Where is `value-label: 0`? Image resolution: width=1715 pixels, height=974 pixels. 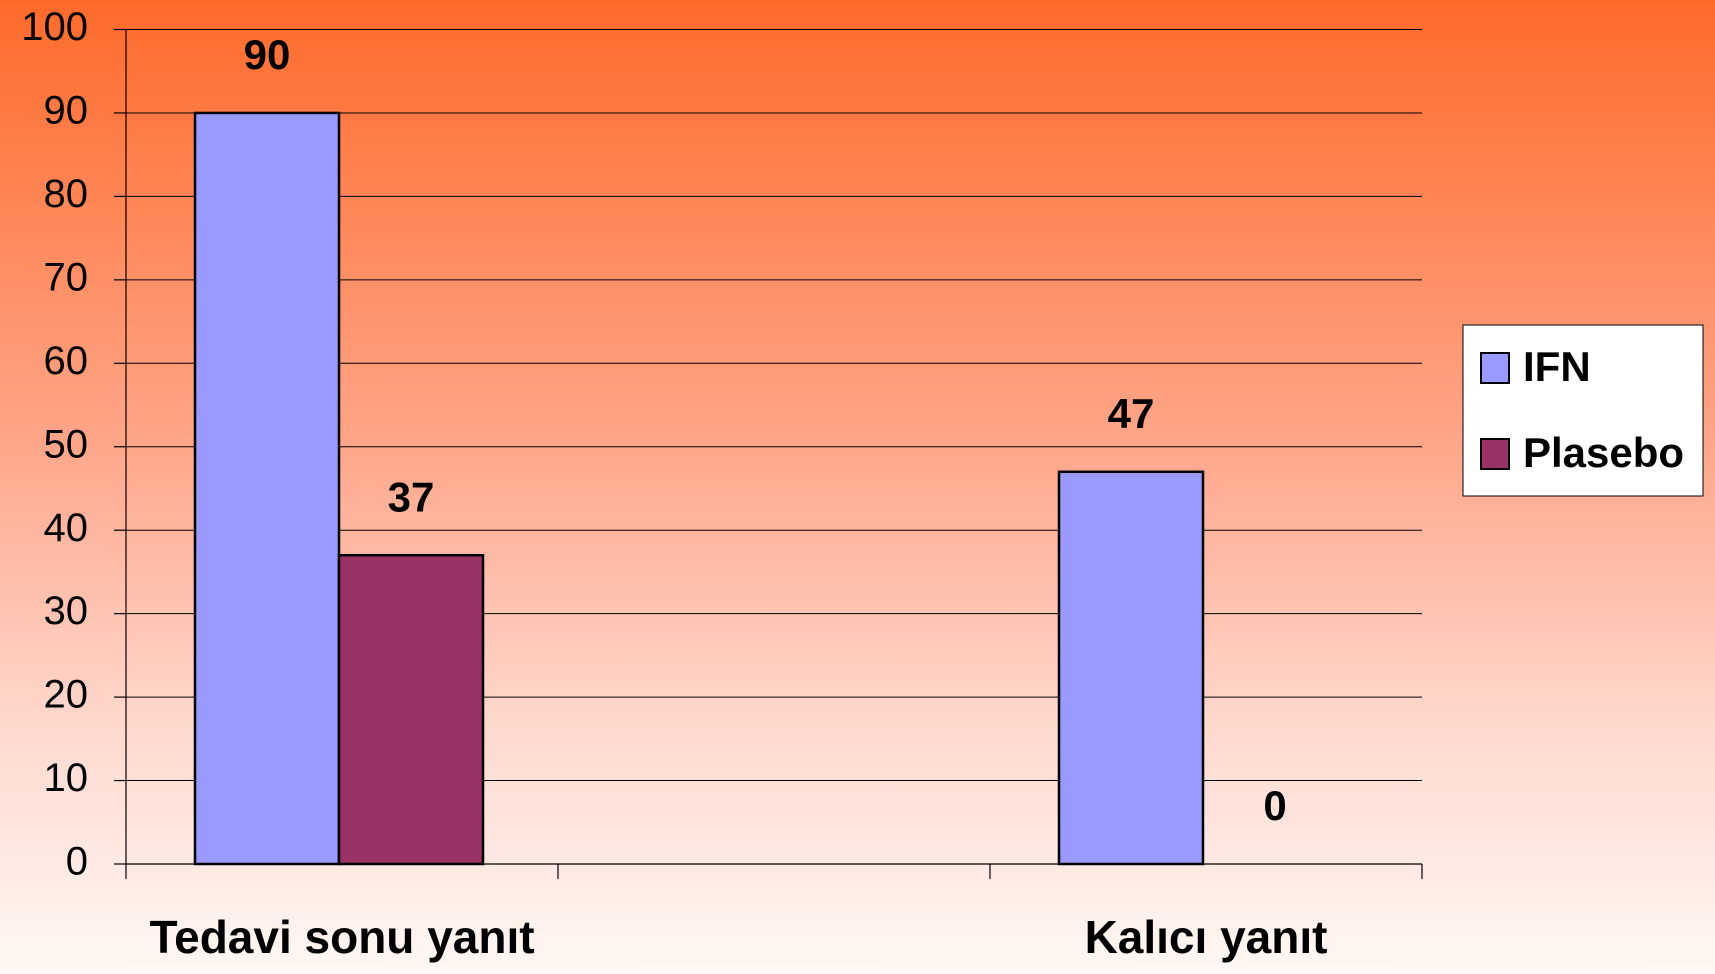
value-label: 0 is located at coordinates (1274, 805).